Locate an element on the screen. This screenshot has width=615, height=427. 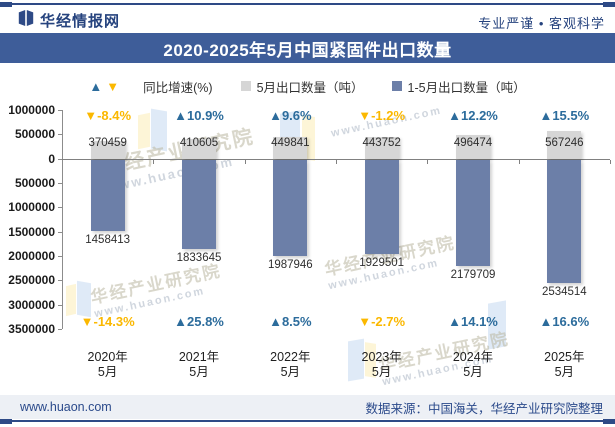
pct-label-jan-may: ▼-14.3% is located at coordinates (107, 321).